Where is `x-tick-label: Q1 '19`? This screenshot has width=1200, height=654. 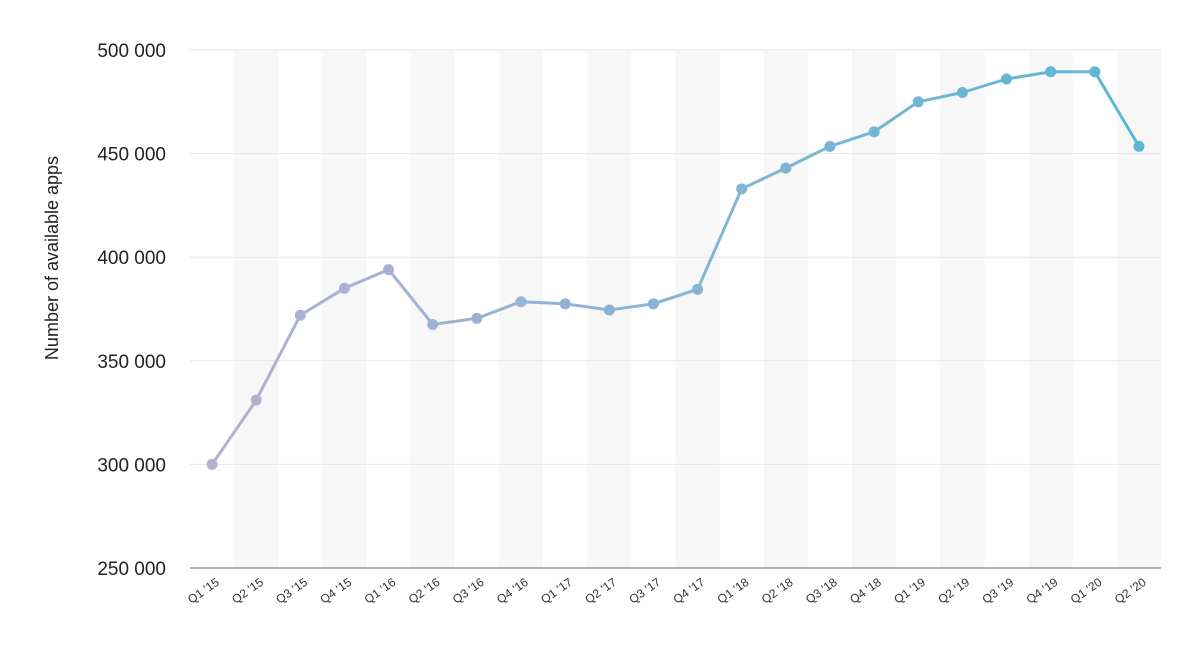 x-tick-label: Q1 '19 is located at coordinates (909, 591).